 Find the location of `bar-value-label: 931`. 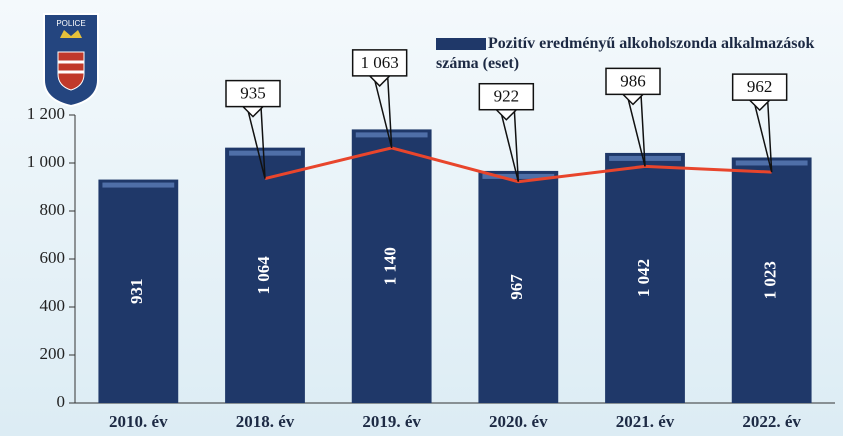

bar-value-label: 931 is located at coordinates (136, 292).